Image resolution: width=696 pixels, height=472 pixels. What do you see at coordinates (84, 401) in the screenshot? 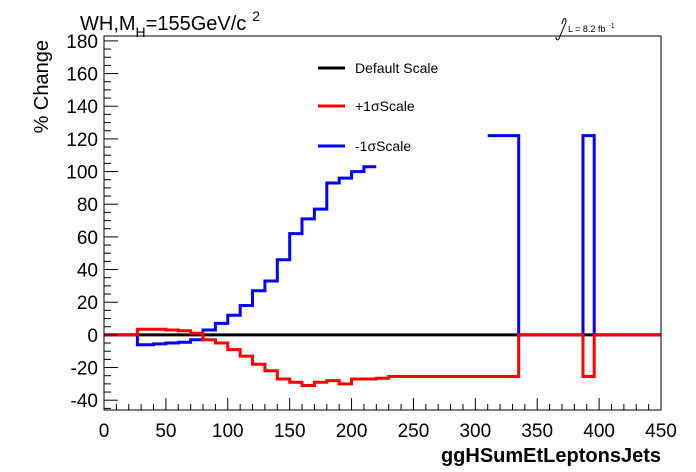
I see `y-tick-label: -40` at bounding box center [84, 401].